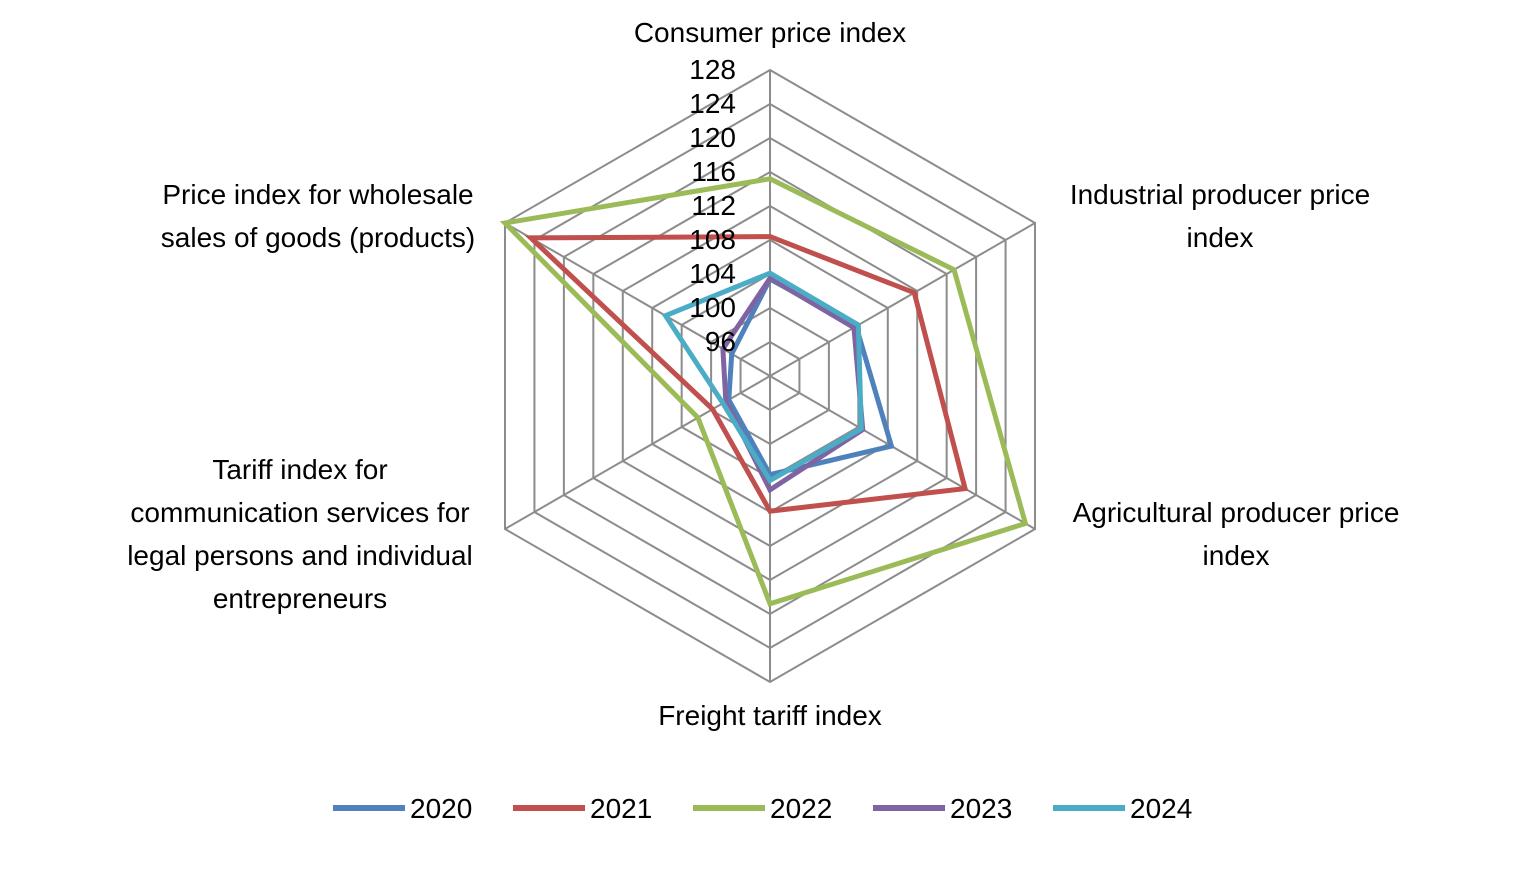  Describe the element at coordinates (981, 808) in the screenshot. I see `legend-label: 2023` at that location.